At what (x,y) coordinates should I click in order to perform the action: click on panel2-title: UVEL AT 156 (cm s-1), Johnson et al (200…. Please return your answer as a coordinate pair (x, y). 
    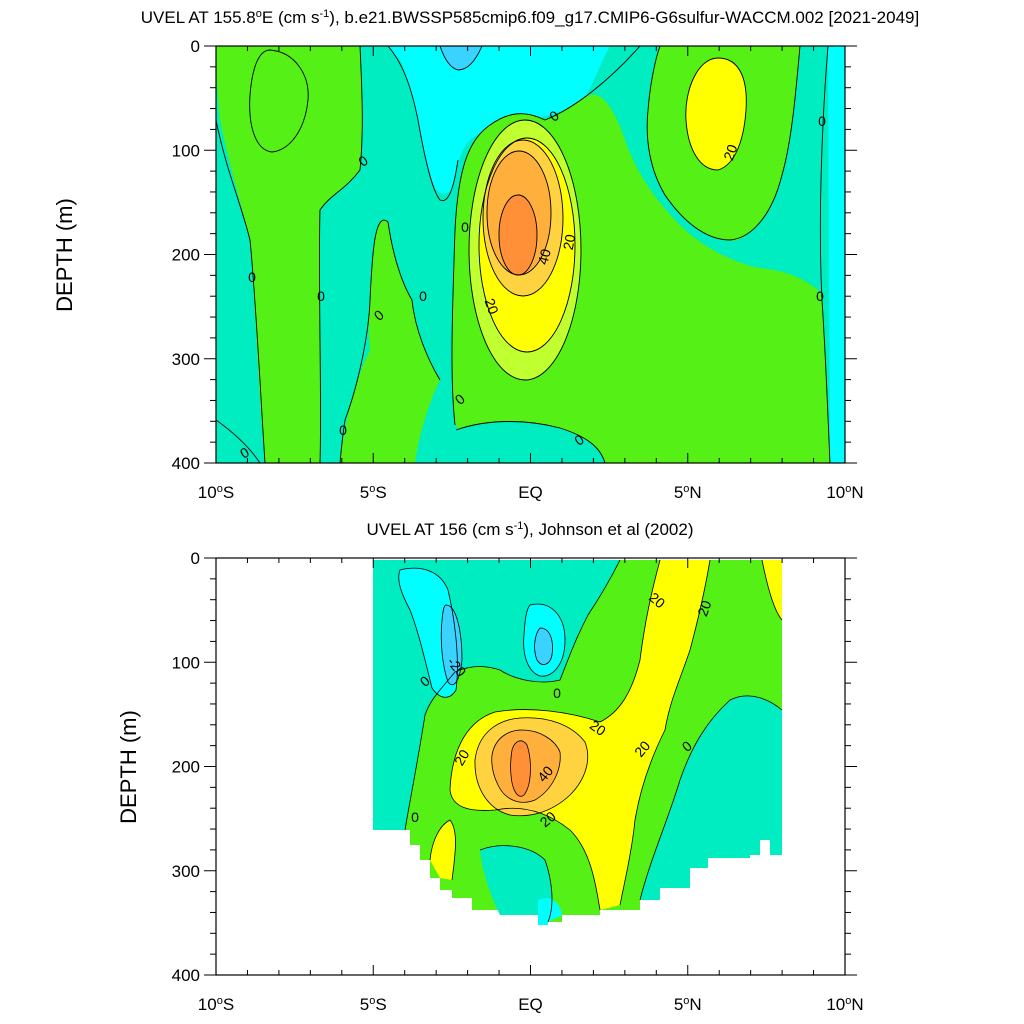
    Looking at the image, I should click on (530, 529).